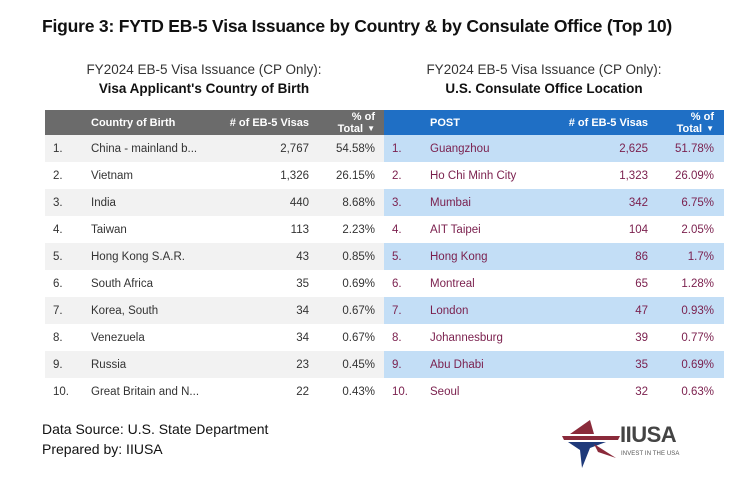  Describe the element at coordinates (204, 69) in the screenshot. I see `left-subtitle-line1: FY2024 EB-5 Visa Issuance (CP Only):` at that location.